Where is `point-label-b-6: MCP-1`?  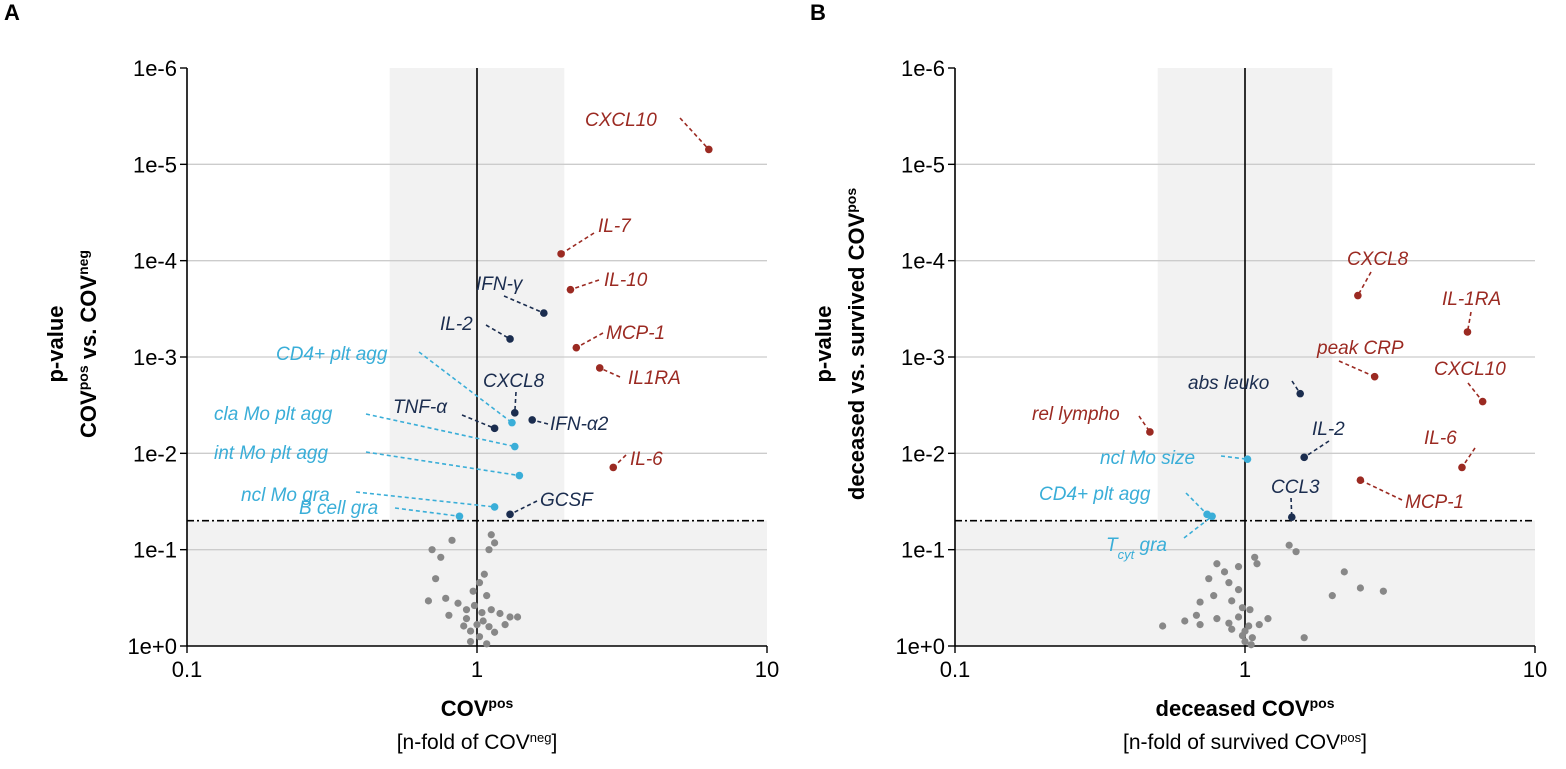
point-label-b-6: MCP-1 is located at coordinates (1434, 502).